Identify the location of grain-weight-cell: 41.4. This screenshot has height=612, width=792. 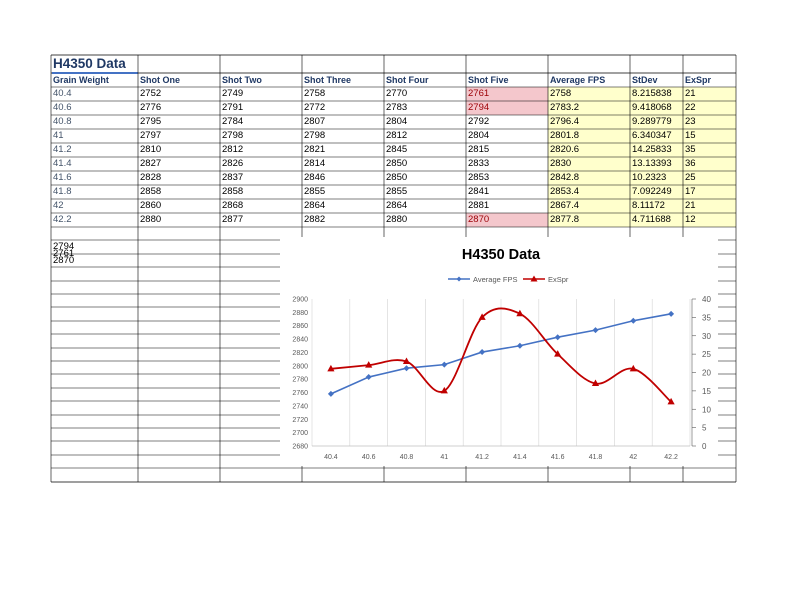
(62, 163).